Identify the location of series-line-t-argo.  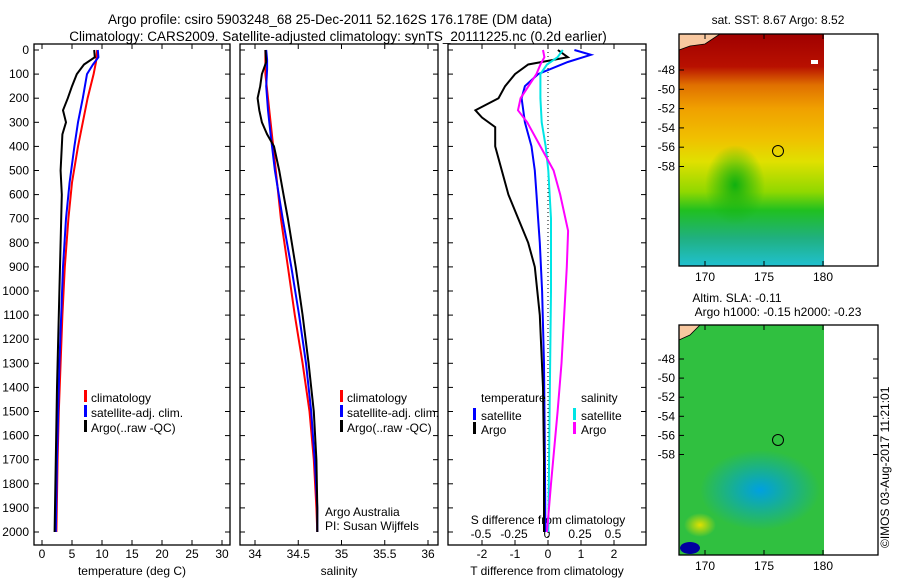
(522, 290).